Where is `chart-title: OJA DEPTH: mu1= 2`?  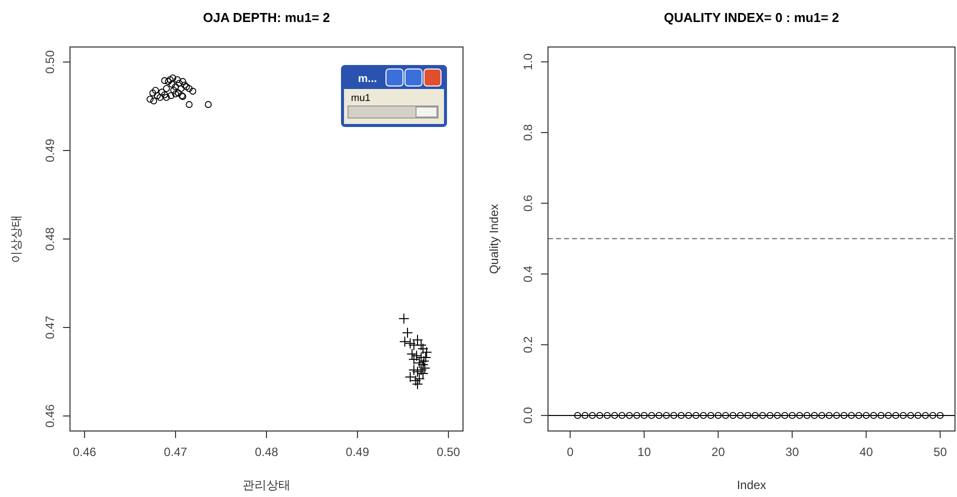
chart-title: OJA DEPTH: mu1= 2 is located at coordinates (266, 17).